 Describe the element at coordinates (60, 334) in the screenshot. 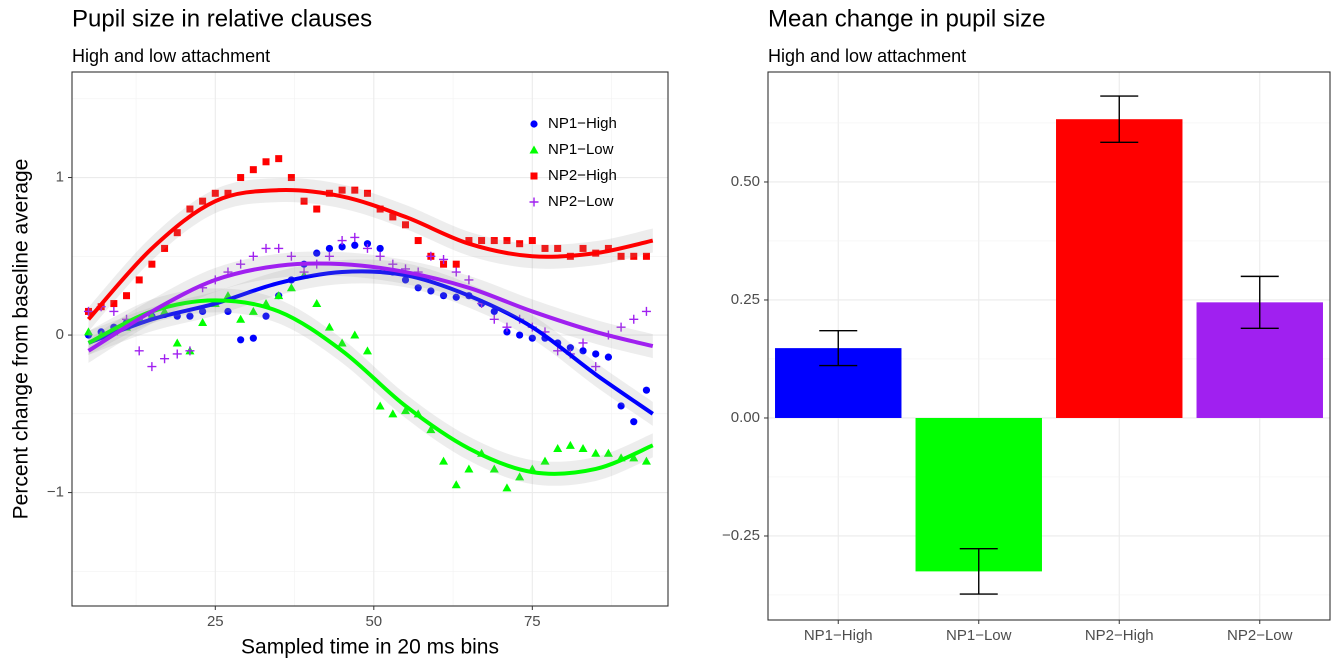

I see `y-tick-label: 0` at that location.